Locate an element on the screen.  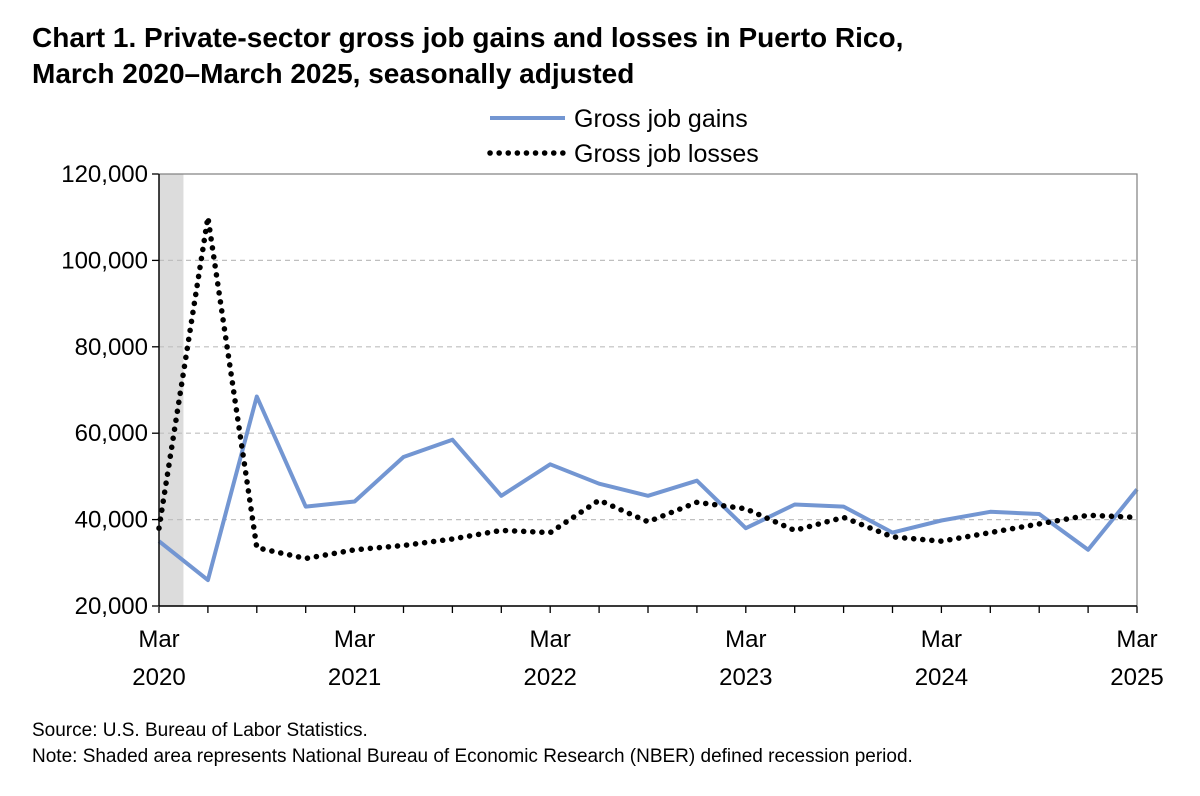
y-tick-label: 60,000 is located at coordinates (111, 433).